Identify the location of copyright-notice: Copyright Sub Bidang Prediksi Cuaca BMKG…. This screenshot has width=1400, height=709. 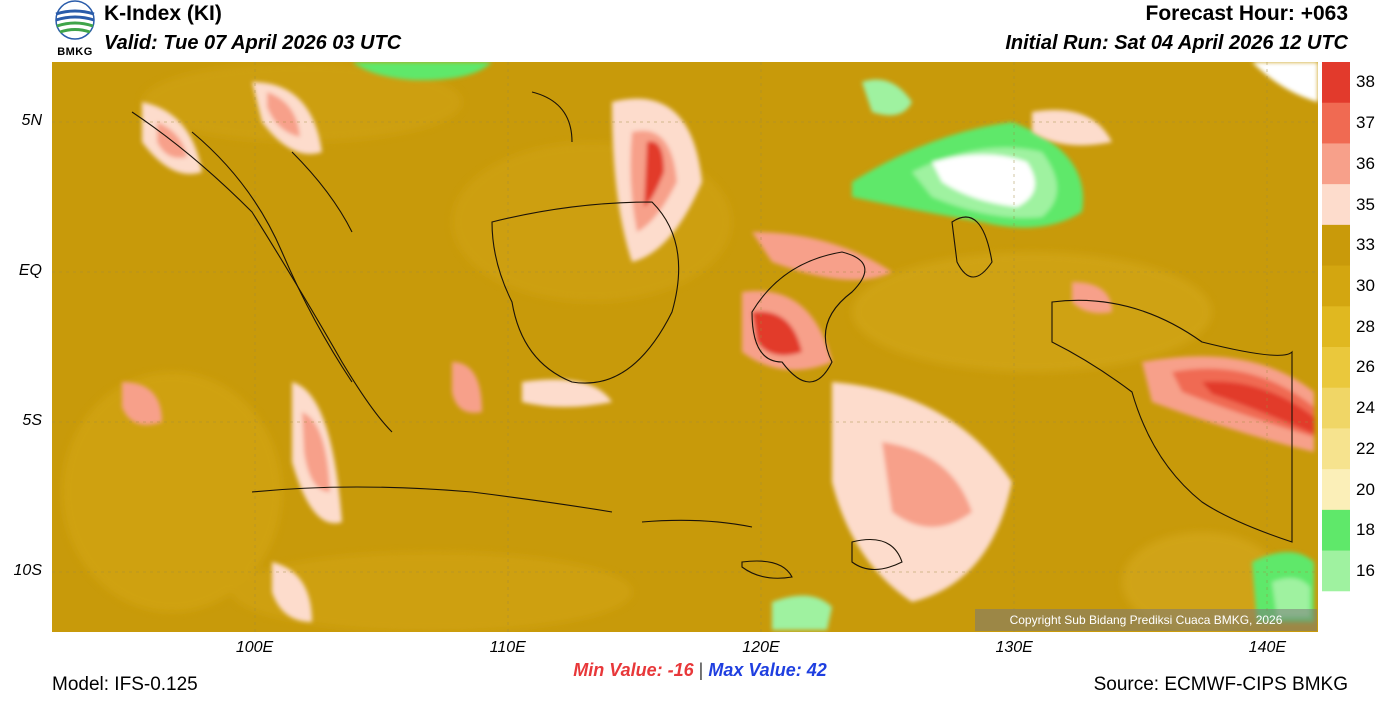
(1146, 620).